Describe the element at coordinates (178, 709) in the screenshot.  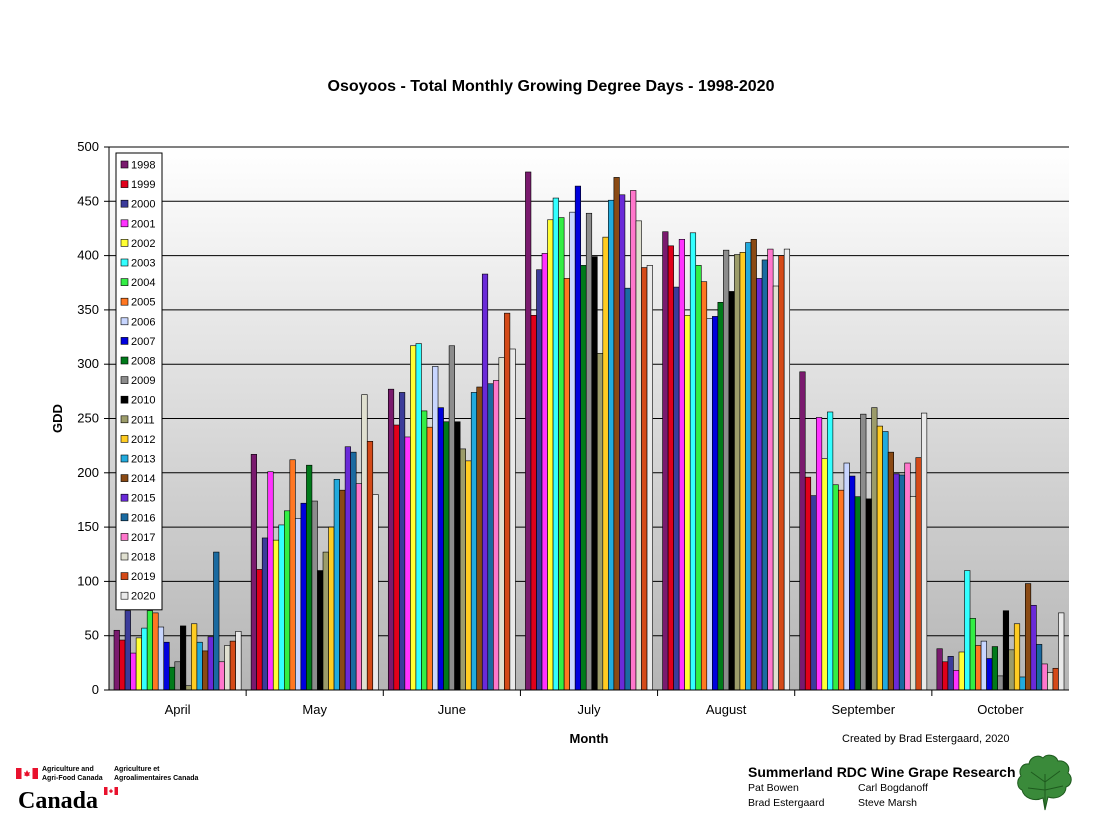
I see `x-tick-label: April` at that location.